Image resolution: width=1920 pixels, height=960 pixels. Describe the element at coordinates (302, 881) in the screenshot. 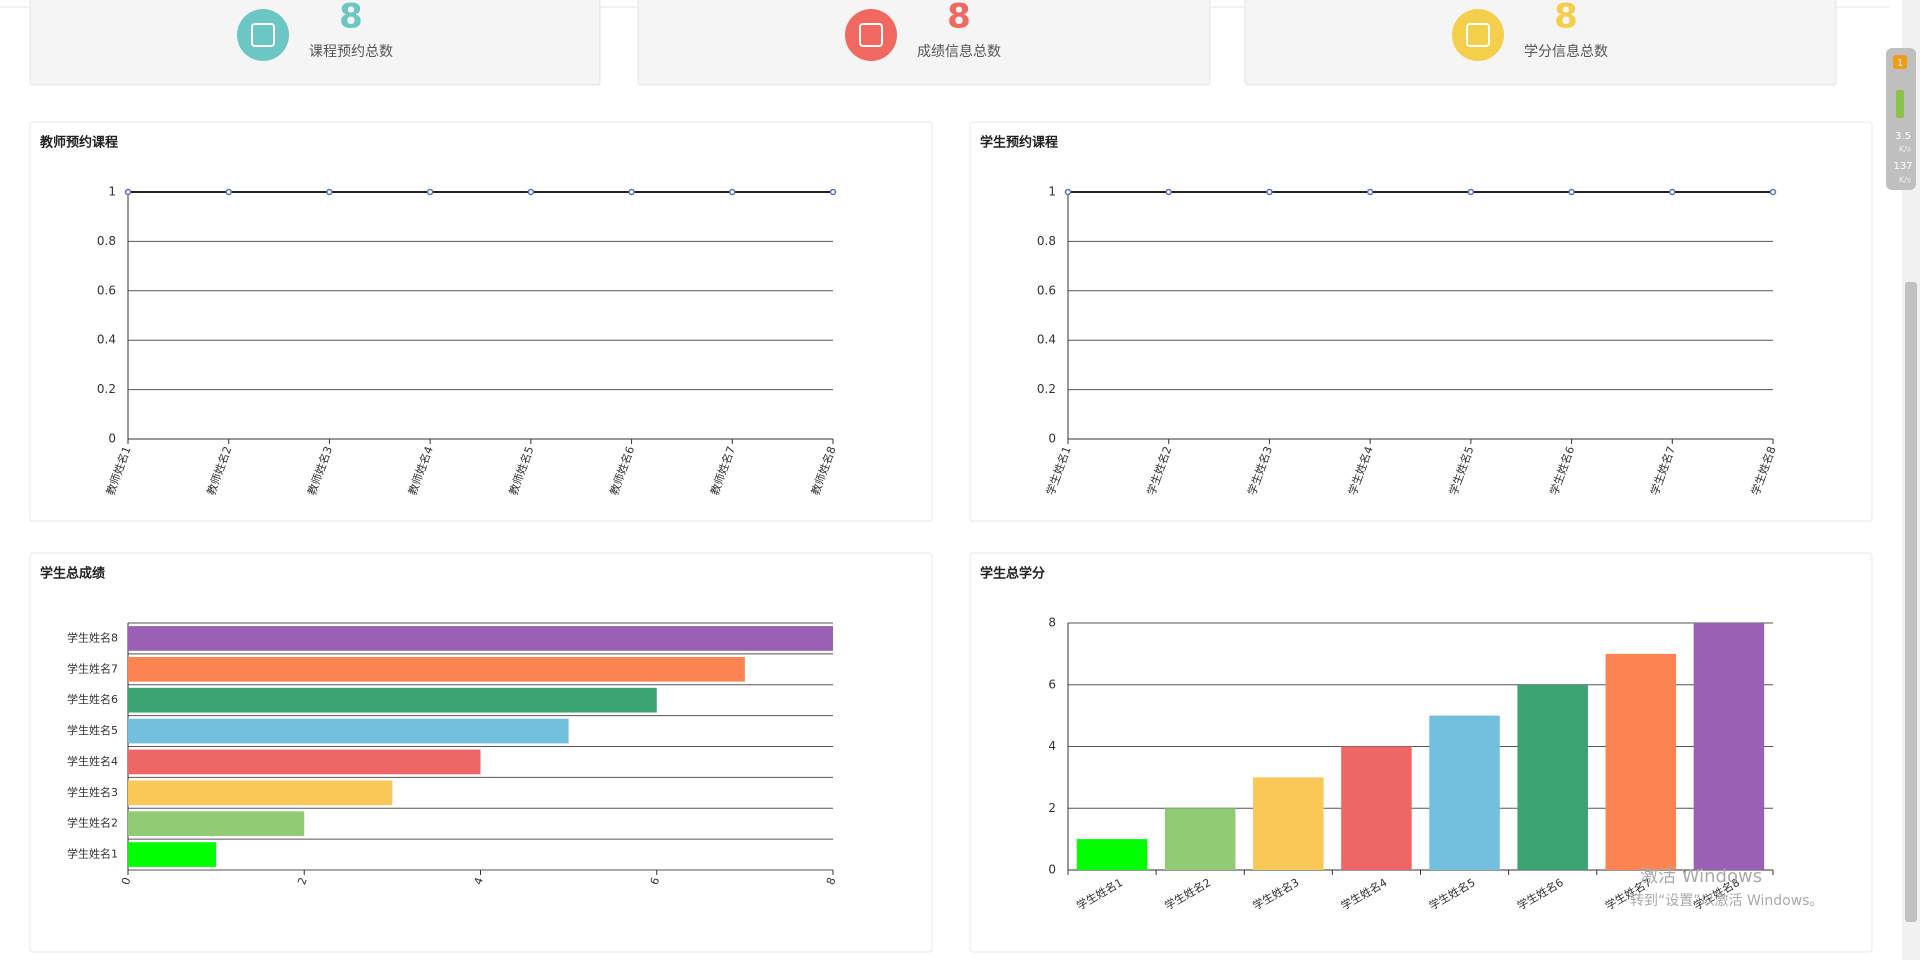

I see `x-tick-label: 2` at that location.